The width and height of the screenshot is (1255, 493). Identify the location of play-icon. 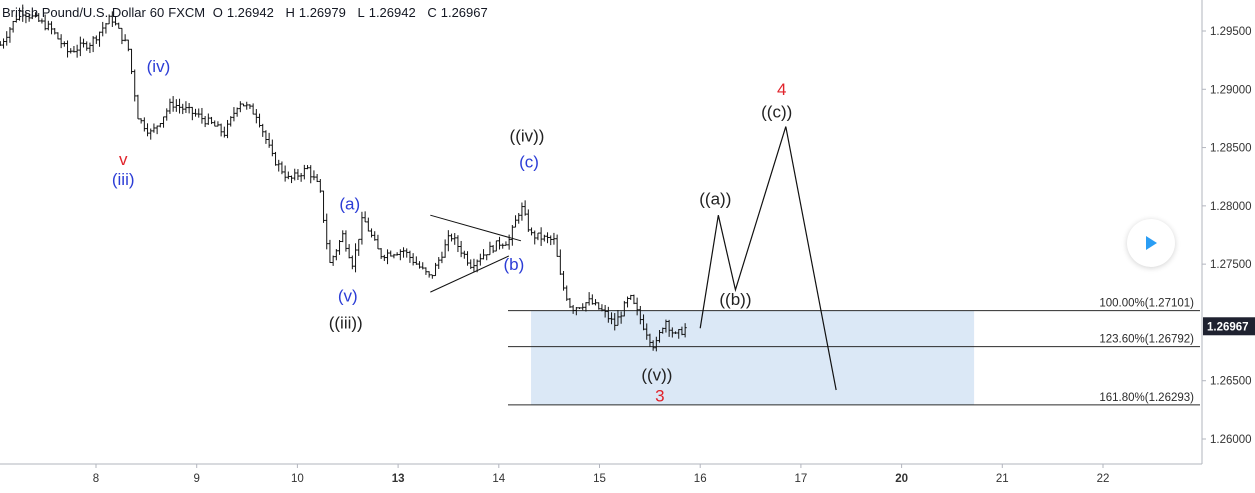
(1151, 243).